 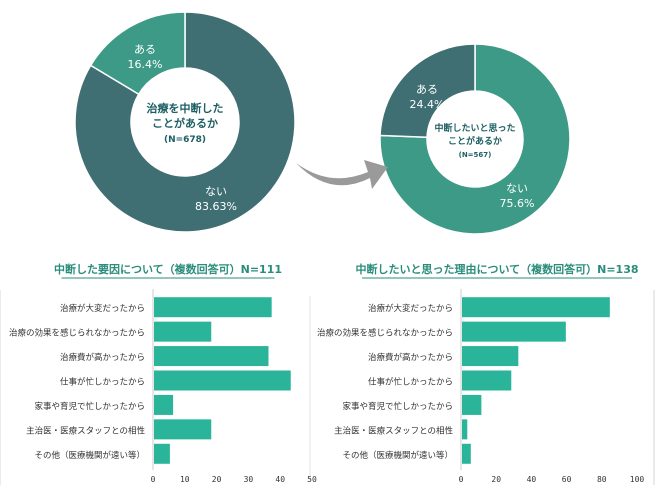 What do you see at coordinates (475, 155) in the screenshot?
I see `donut-center-label: (N=567)` at bounding box center [475, 155].